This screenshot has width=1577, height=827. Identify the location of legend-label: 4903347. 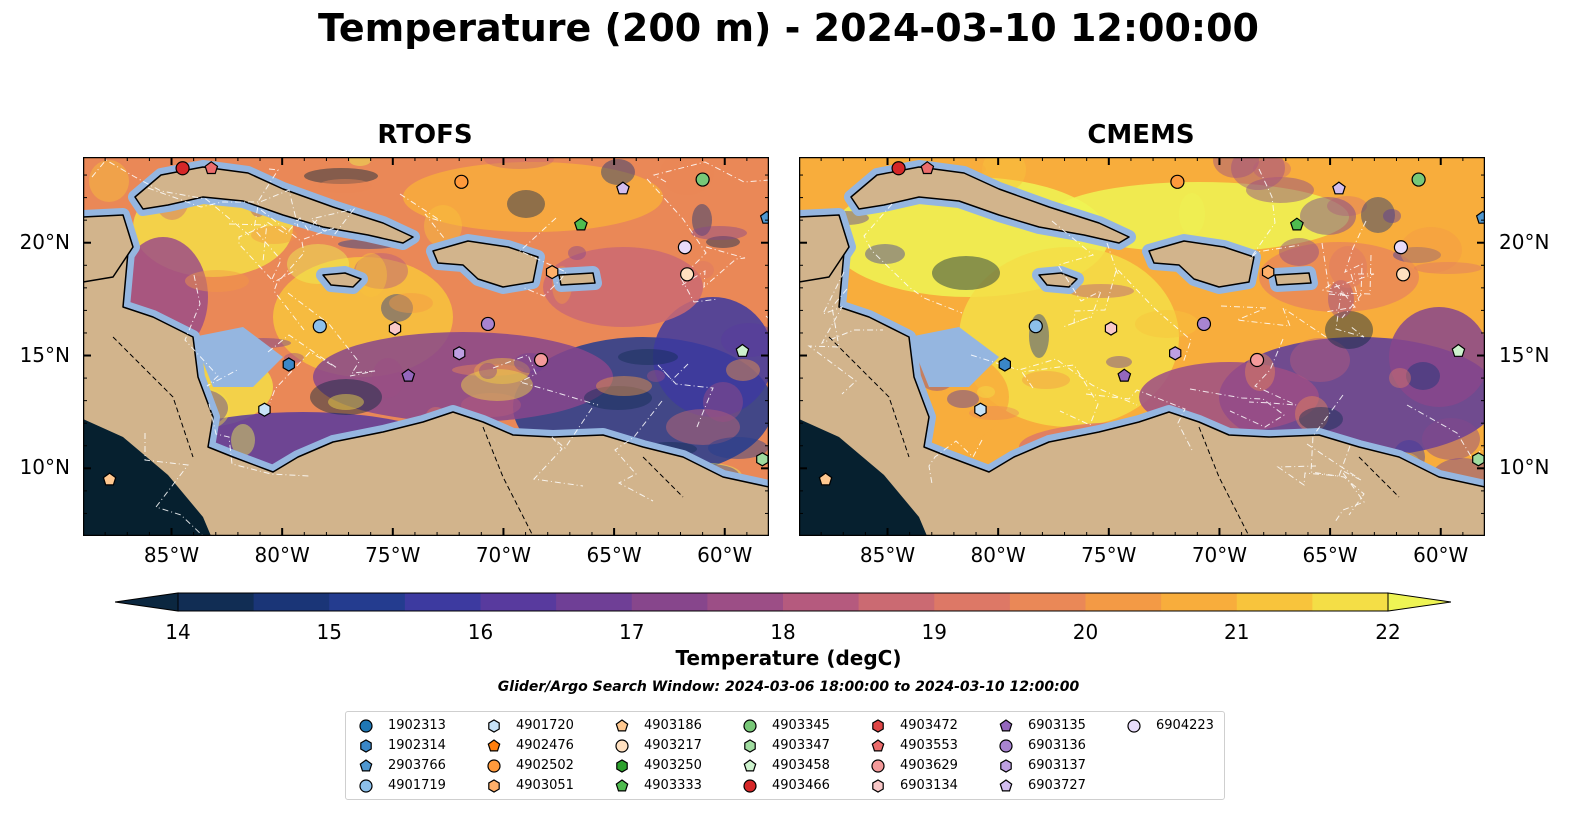
(801, 745).